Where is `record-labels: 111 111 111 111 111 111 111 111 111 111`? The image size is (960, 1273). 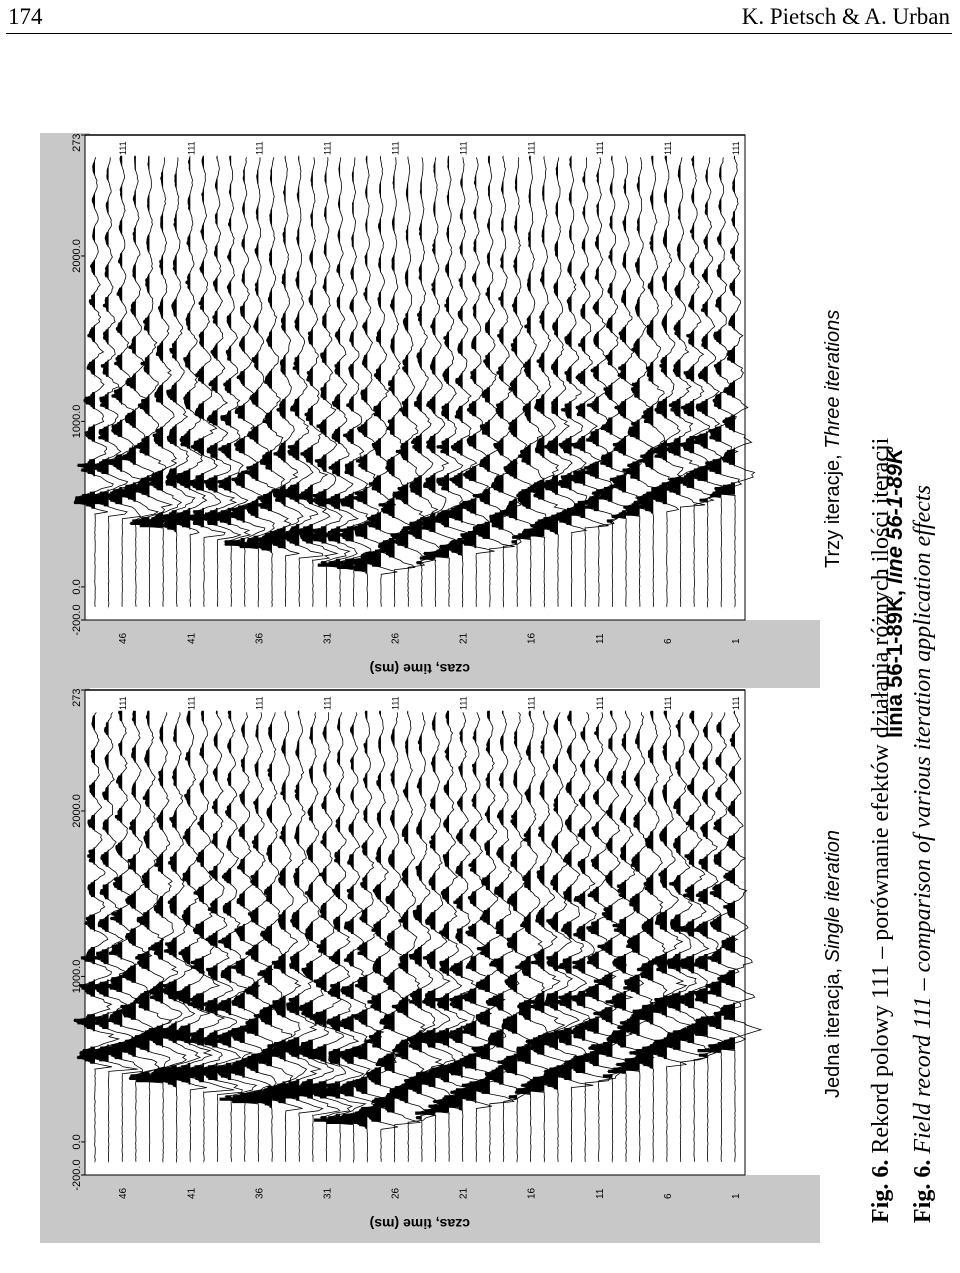 record-labels: 111 111 111 111 111 111 111 111 111 111 is located at coordinates (429, 703).